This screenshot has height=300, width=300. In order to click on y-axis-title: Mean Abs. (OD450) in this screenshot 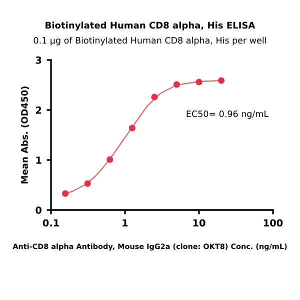, I will do `click(24, 135)`.